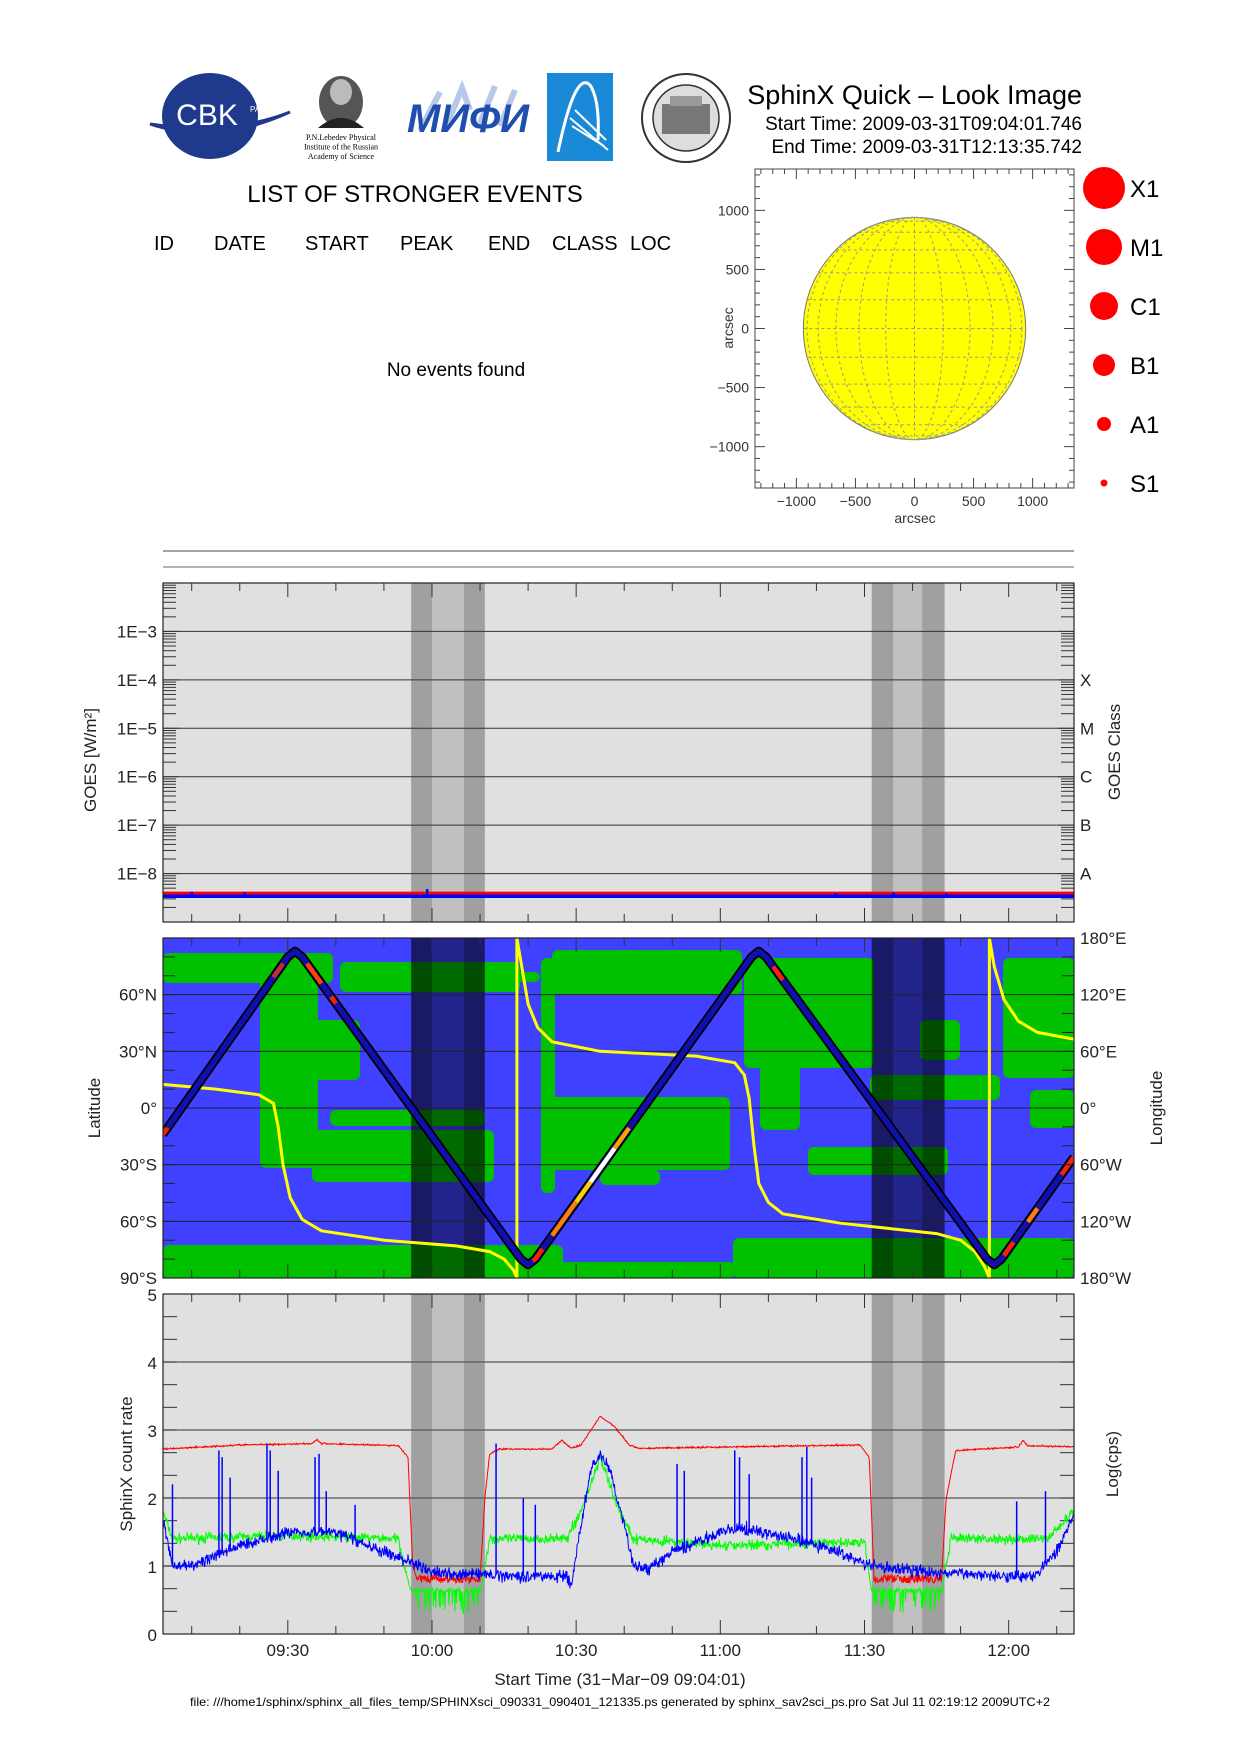 The image size is (1240, 1754). Describe the element at coordinates (152, 1499) in the screenshot. I see `y-tick-label: 2` at that location.